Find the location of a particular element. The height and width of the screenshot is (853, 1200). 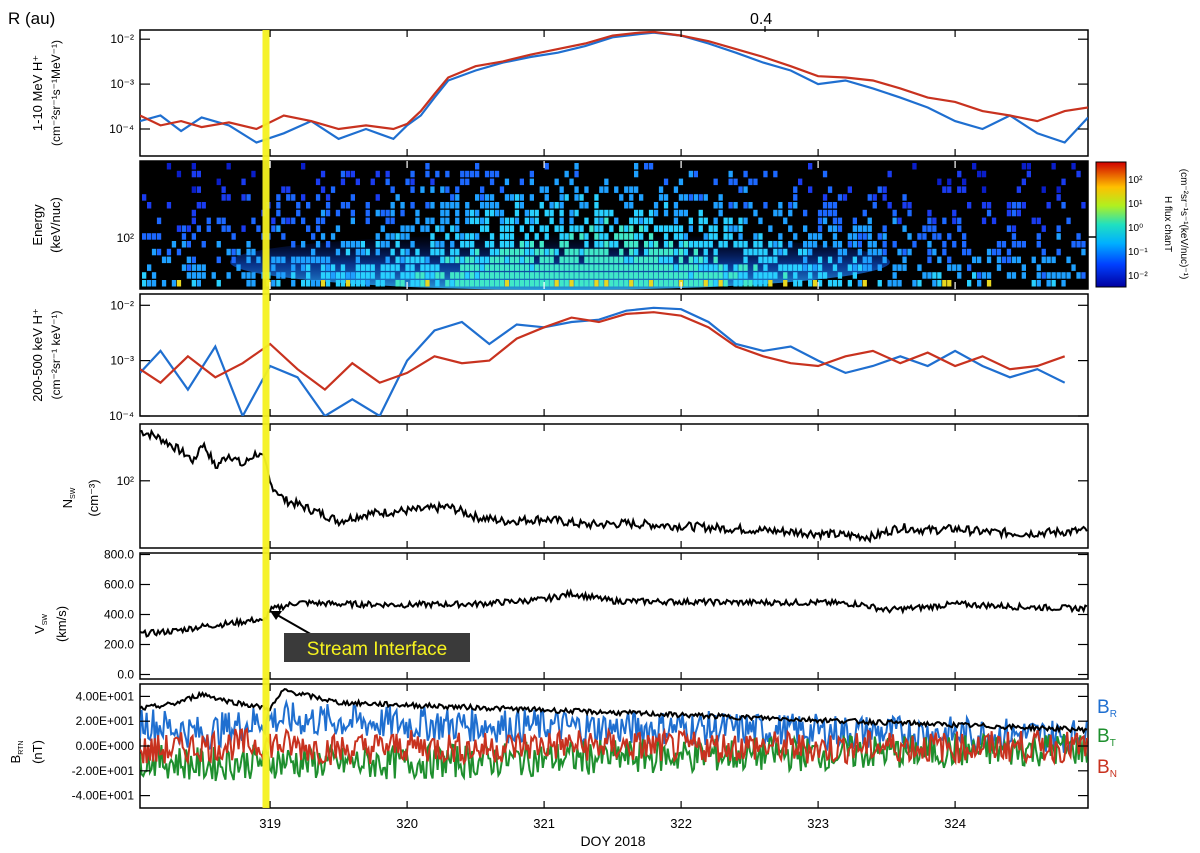

colorbar-tick-3: 10⁻¹ is located at coordinates (1138, 252).